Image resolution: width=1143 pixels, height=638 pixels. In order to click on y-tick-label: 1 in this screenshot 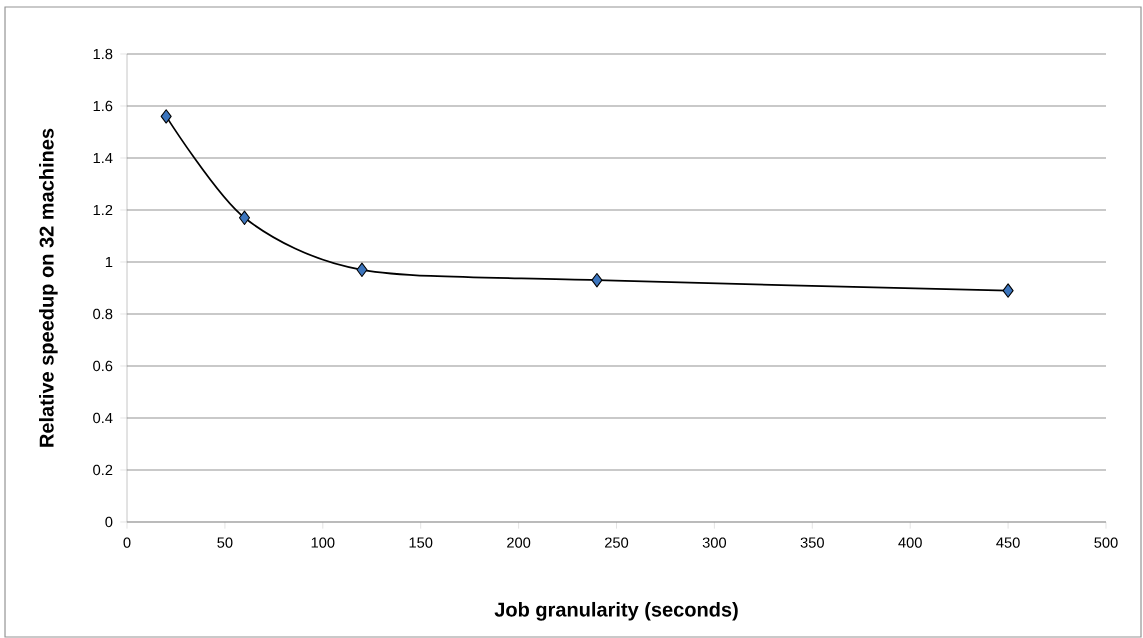, I will do `click(109, 262)`.